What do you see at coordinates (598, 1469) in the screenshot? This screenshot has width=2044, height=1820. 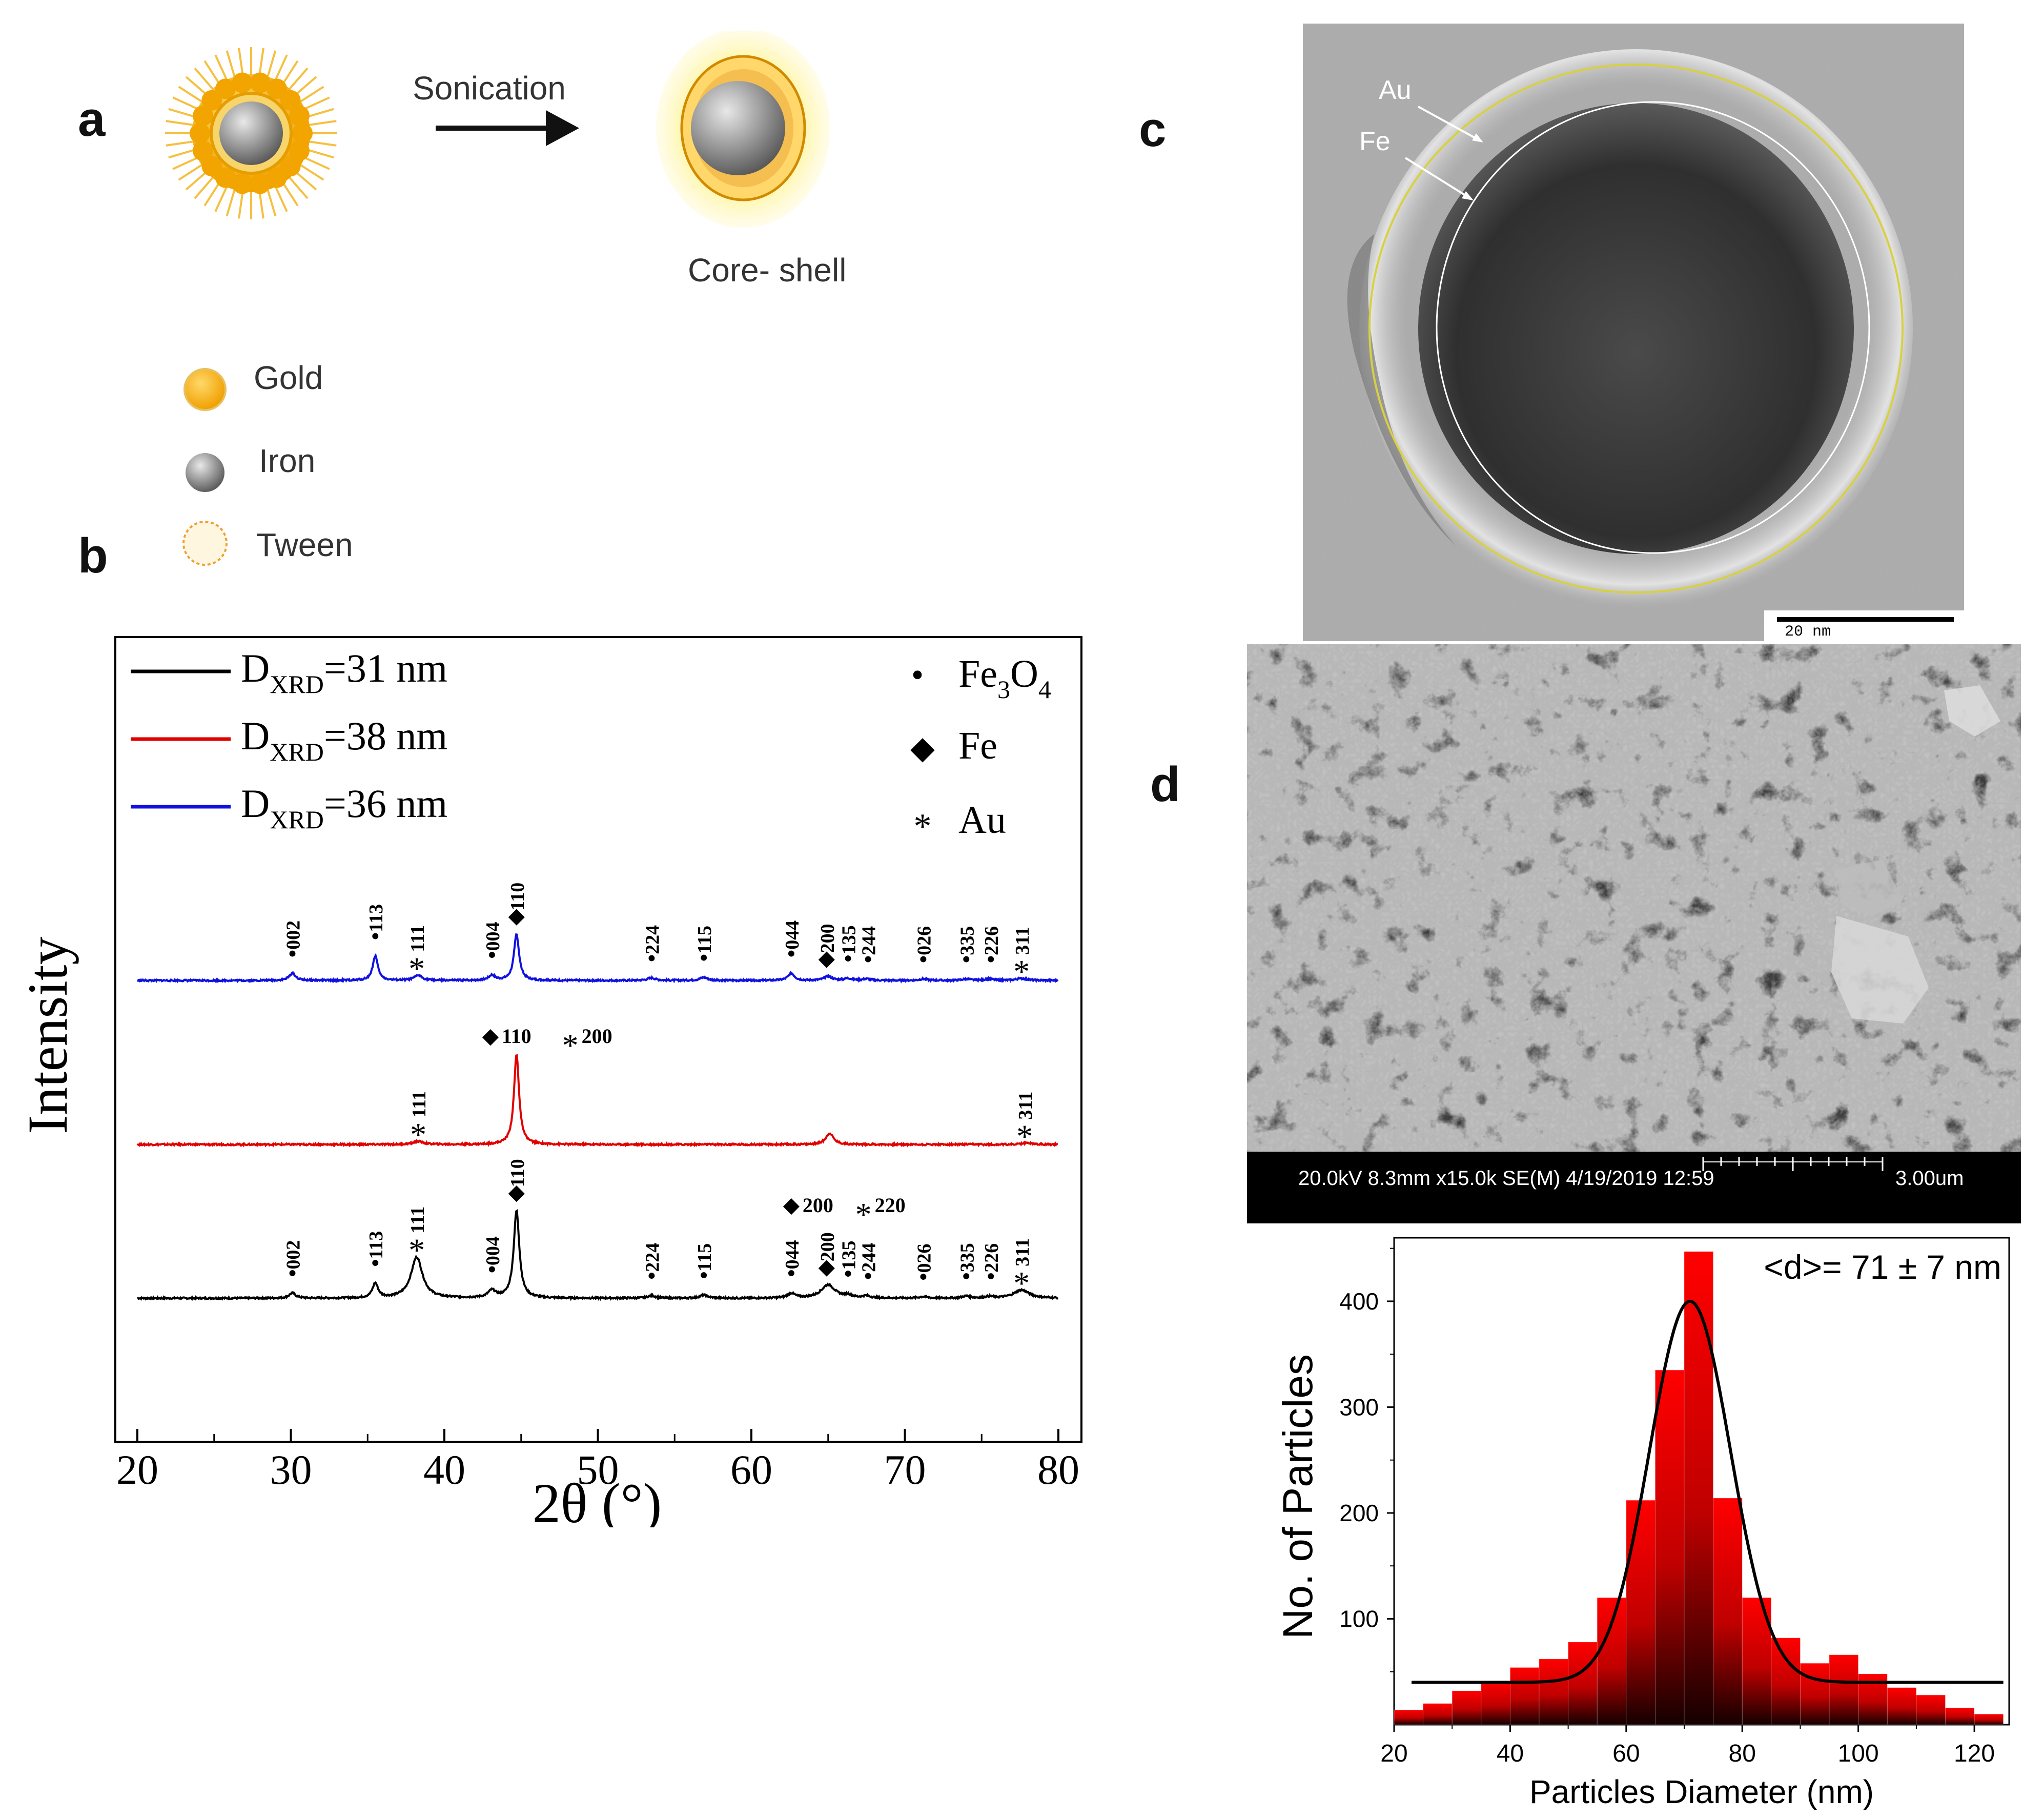 I see `xrd-x-tick-label: 50` at bounding box center [598, 1469].